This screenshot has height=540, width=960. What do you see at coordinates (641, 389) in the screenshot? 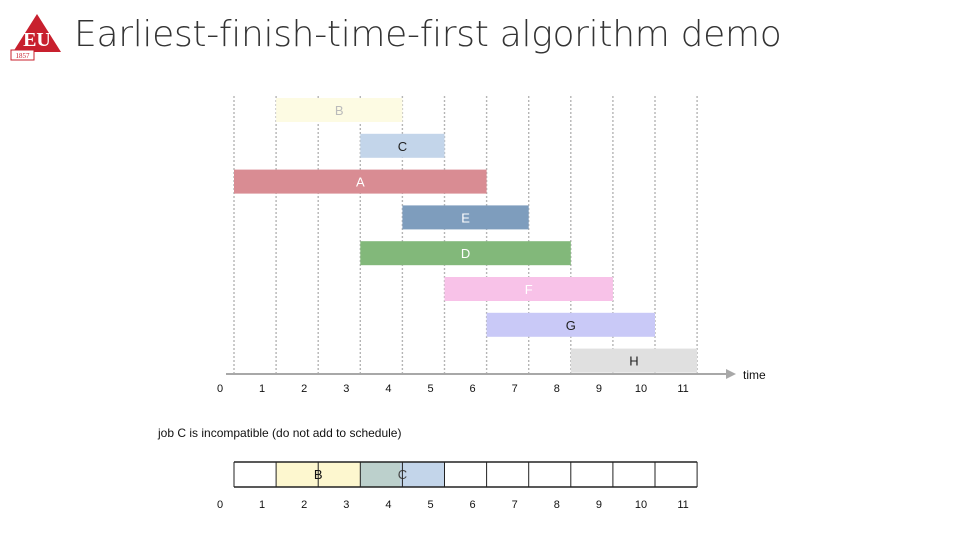
I see `axis-tick-label: 10` at bounding box center [641, 389].